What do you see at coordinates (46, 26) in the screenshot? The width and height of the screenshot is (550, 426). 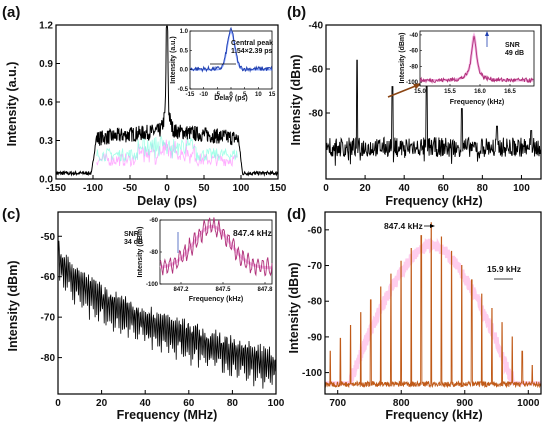 I see `panel-a-ytick-label: 1.2` at bounding box center [46, 26].